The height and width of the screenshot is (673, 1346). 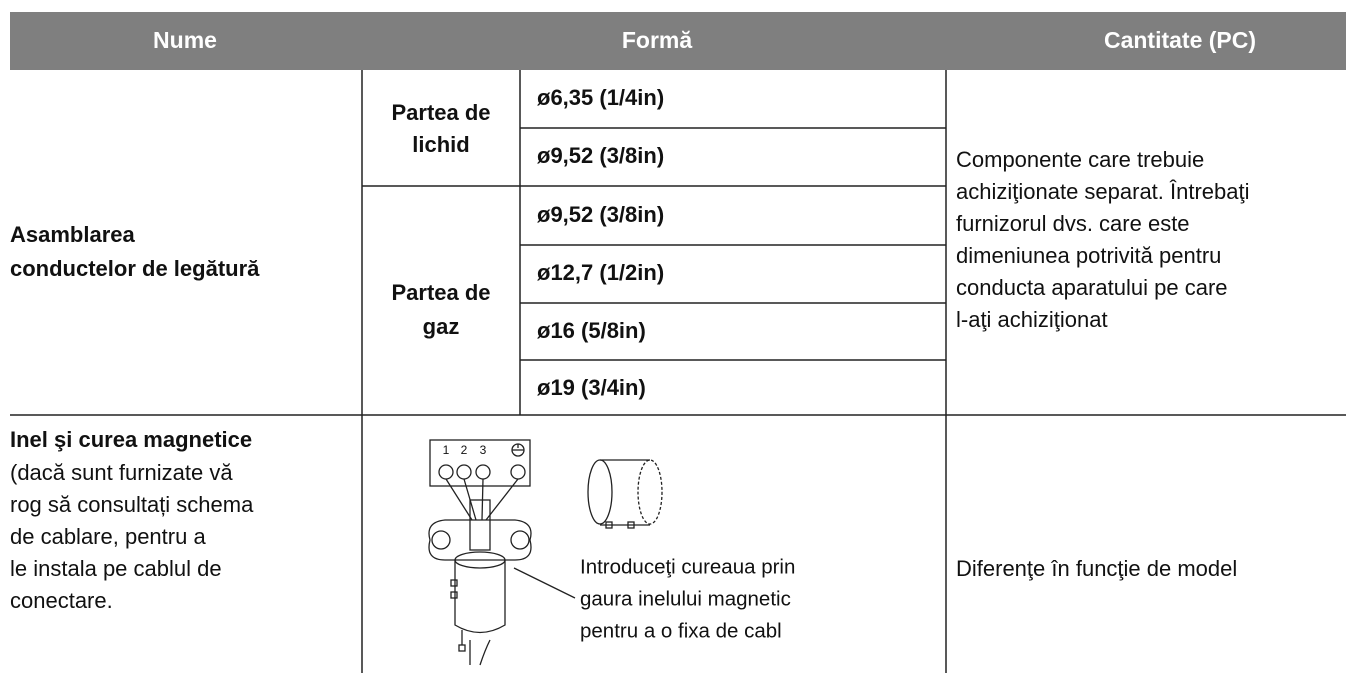 I want to click on cell-text: Asamblarea, so click(x=73, y=234).